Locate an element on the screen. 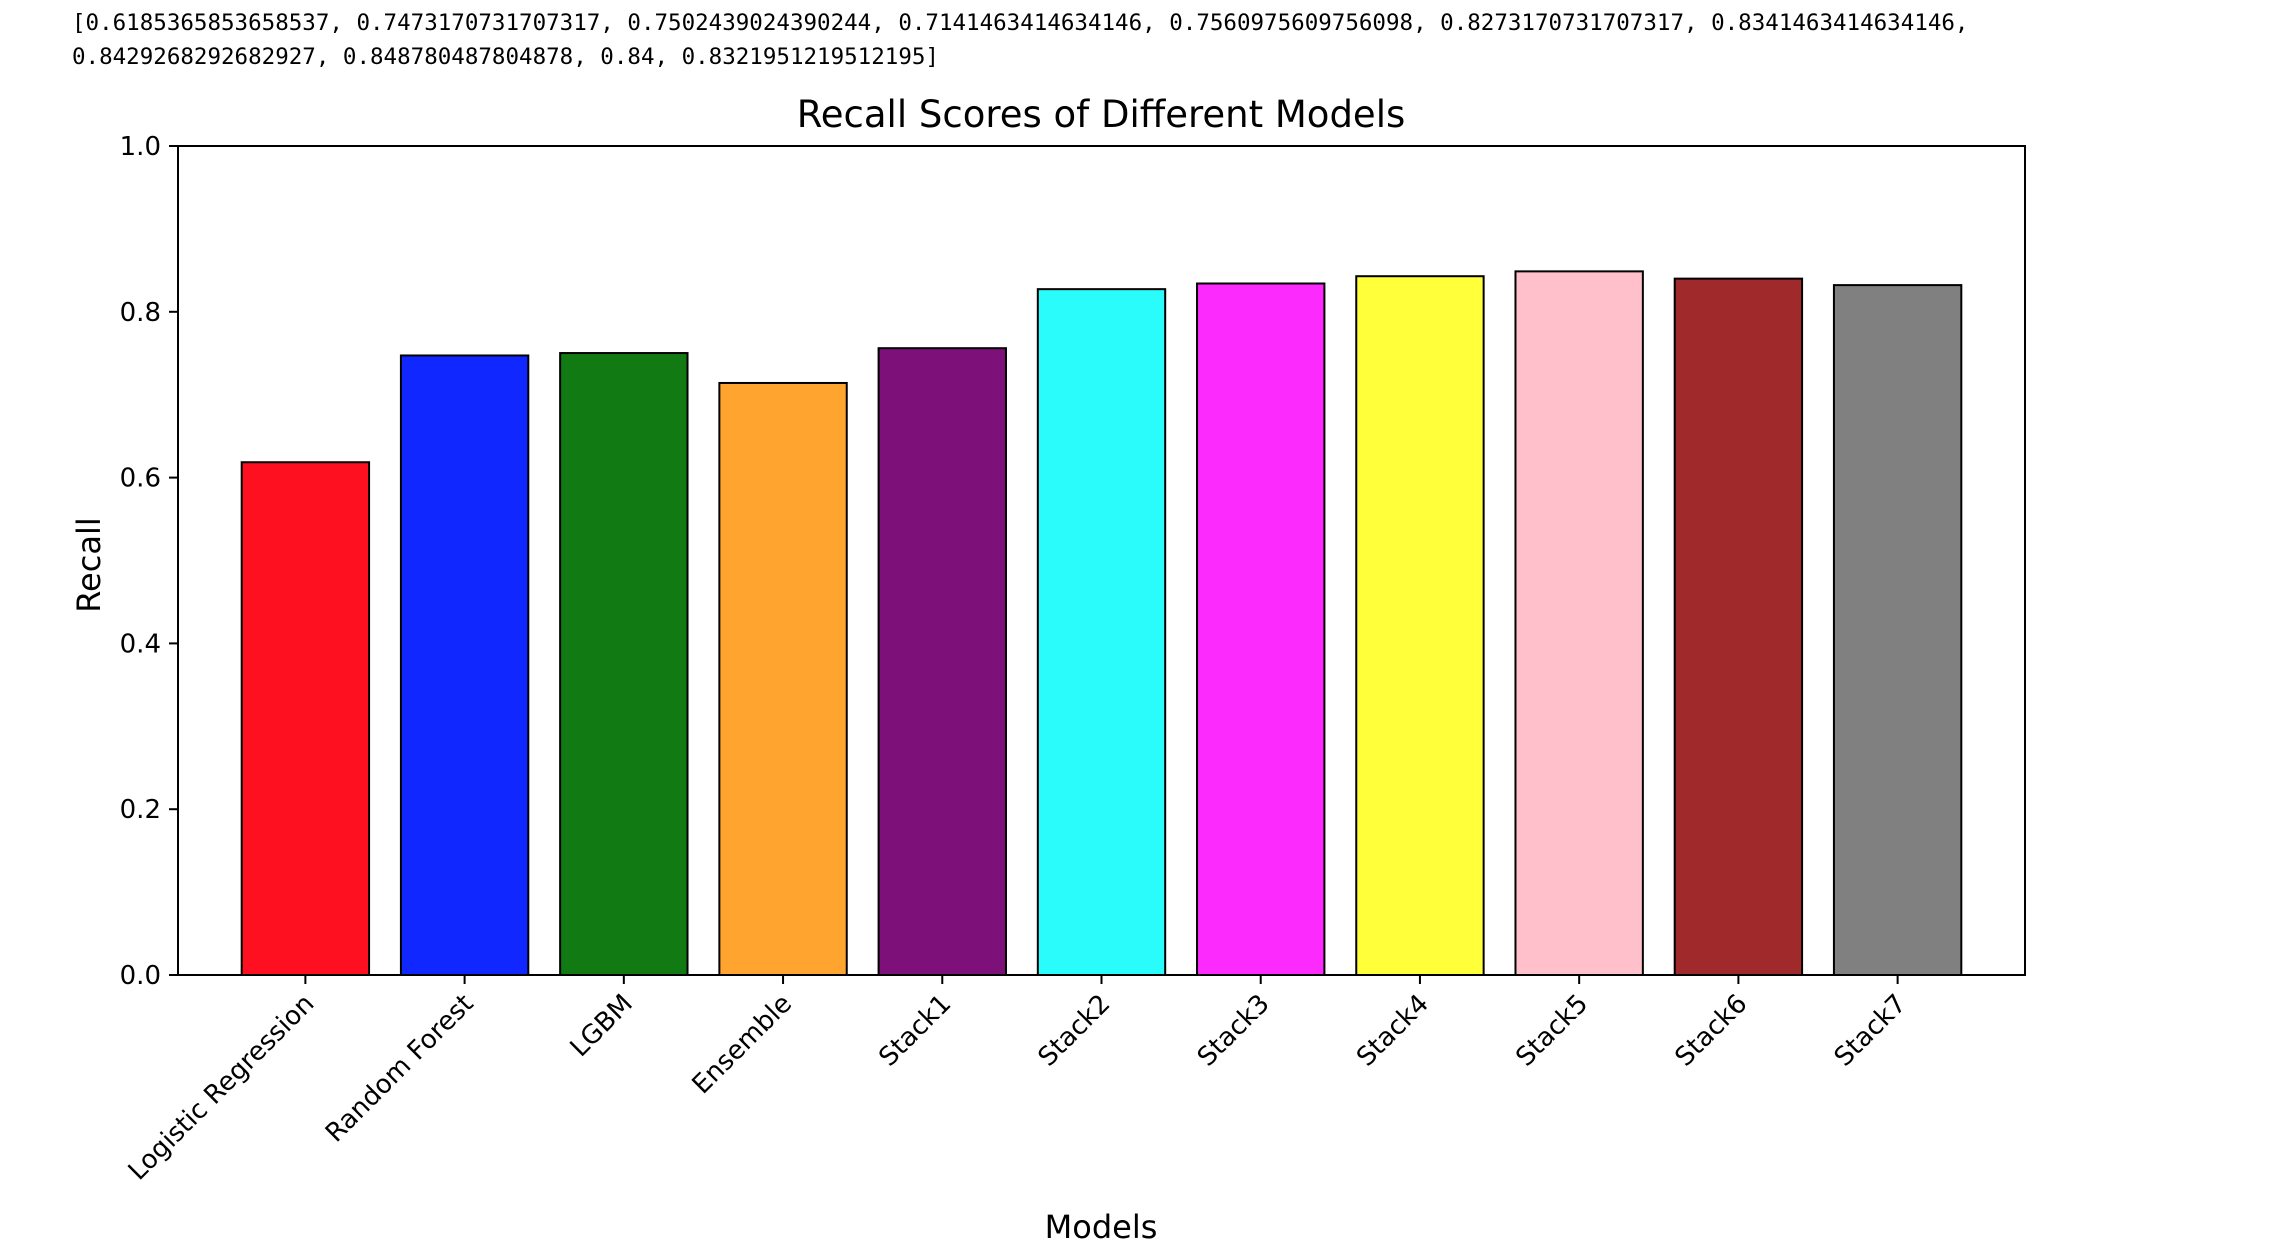  y-tick-label: 1.0 is located at coordinates (140, 147).